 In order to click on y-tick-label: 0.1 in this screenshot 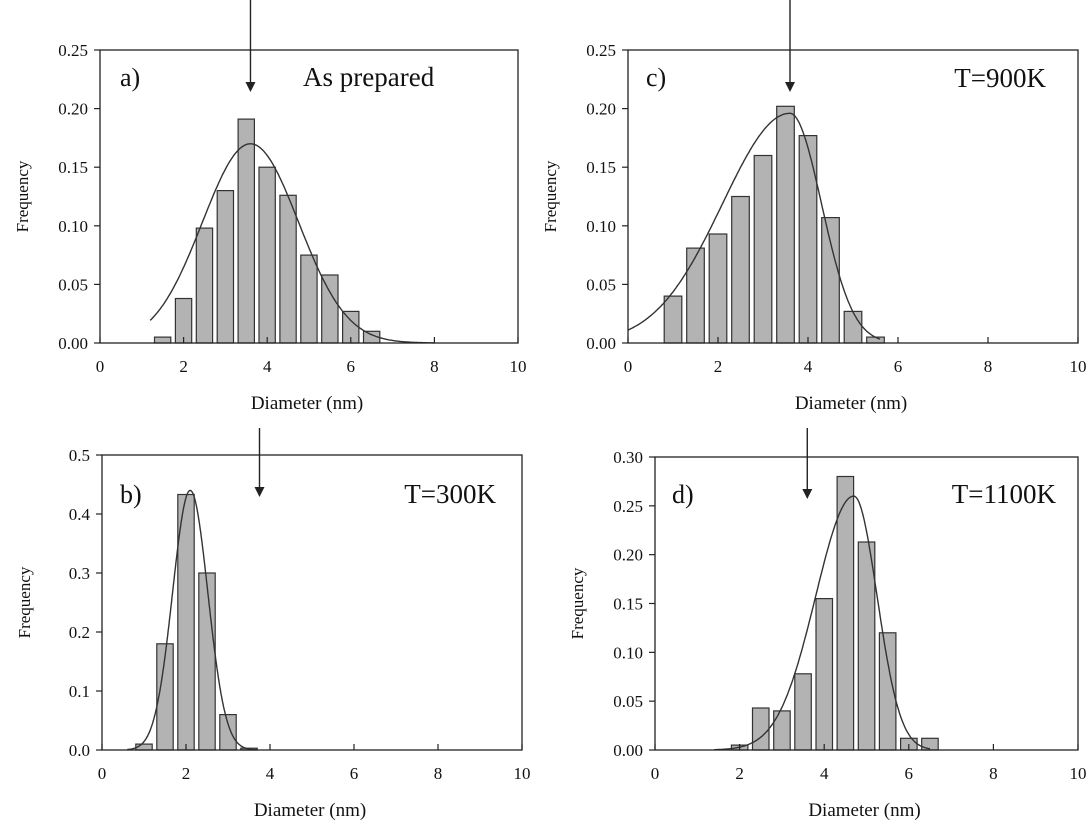, I will do `click(79, 691)`.